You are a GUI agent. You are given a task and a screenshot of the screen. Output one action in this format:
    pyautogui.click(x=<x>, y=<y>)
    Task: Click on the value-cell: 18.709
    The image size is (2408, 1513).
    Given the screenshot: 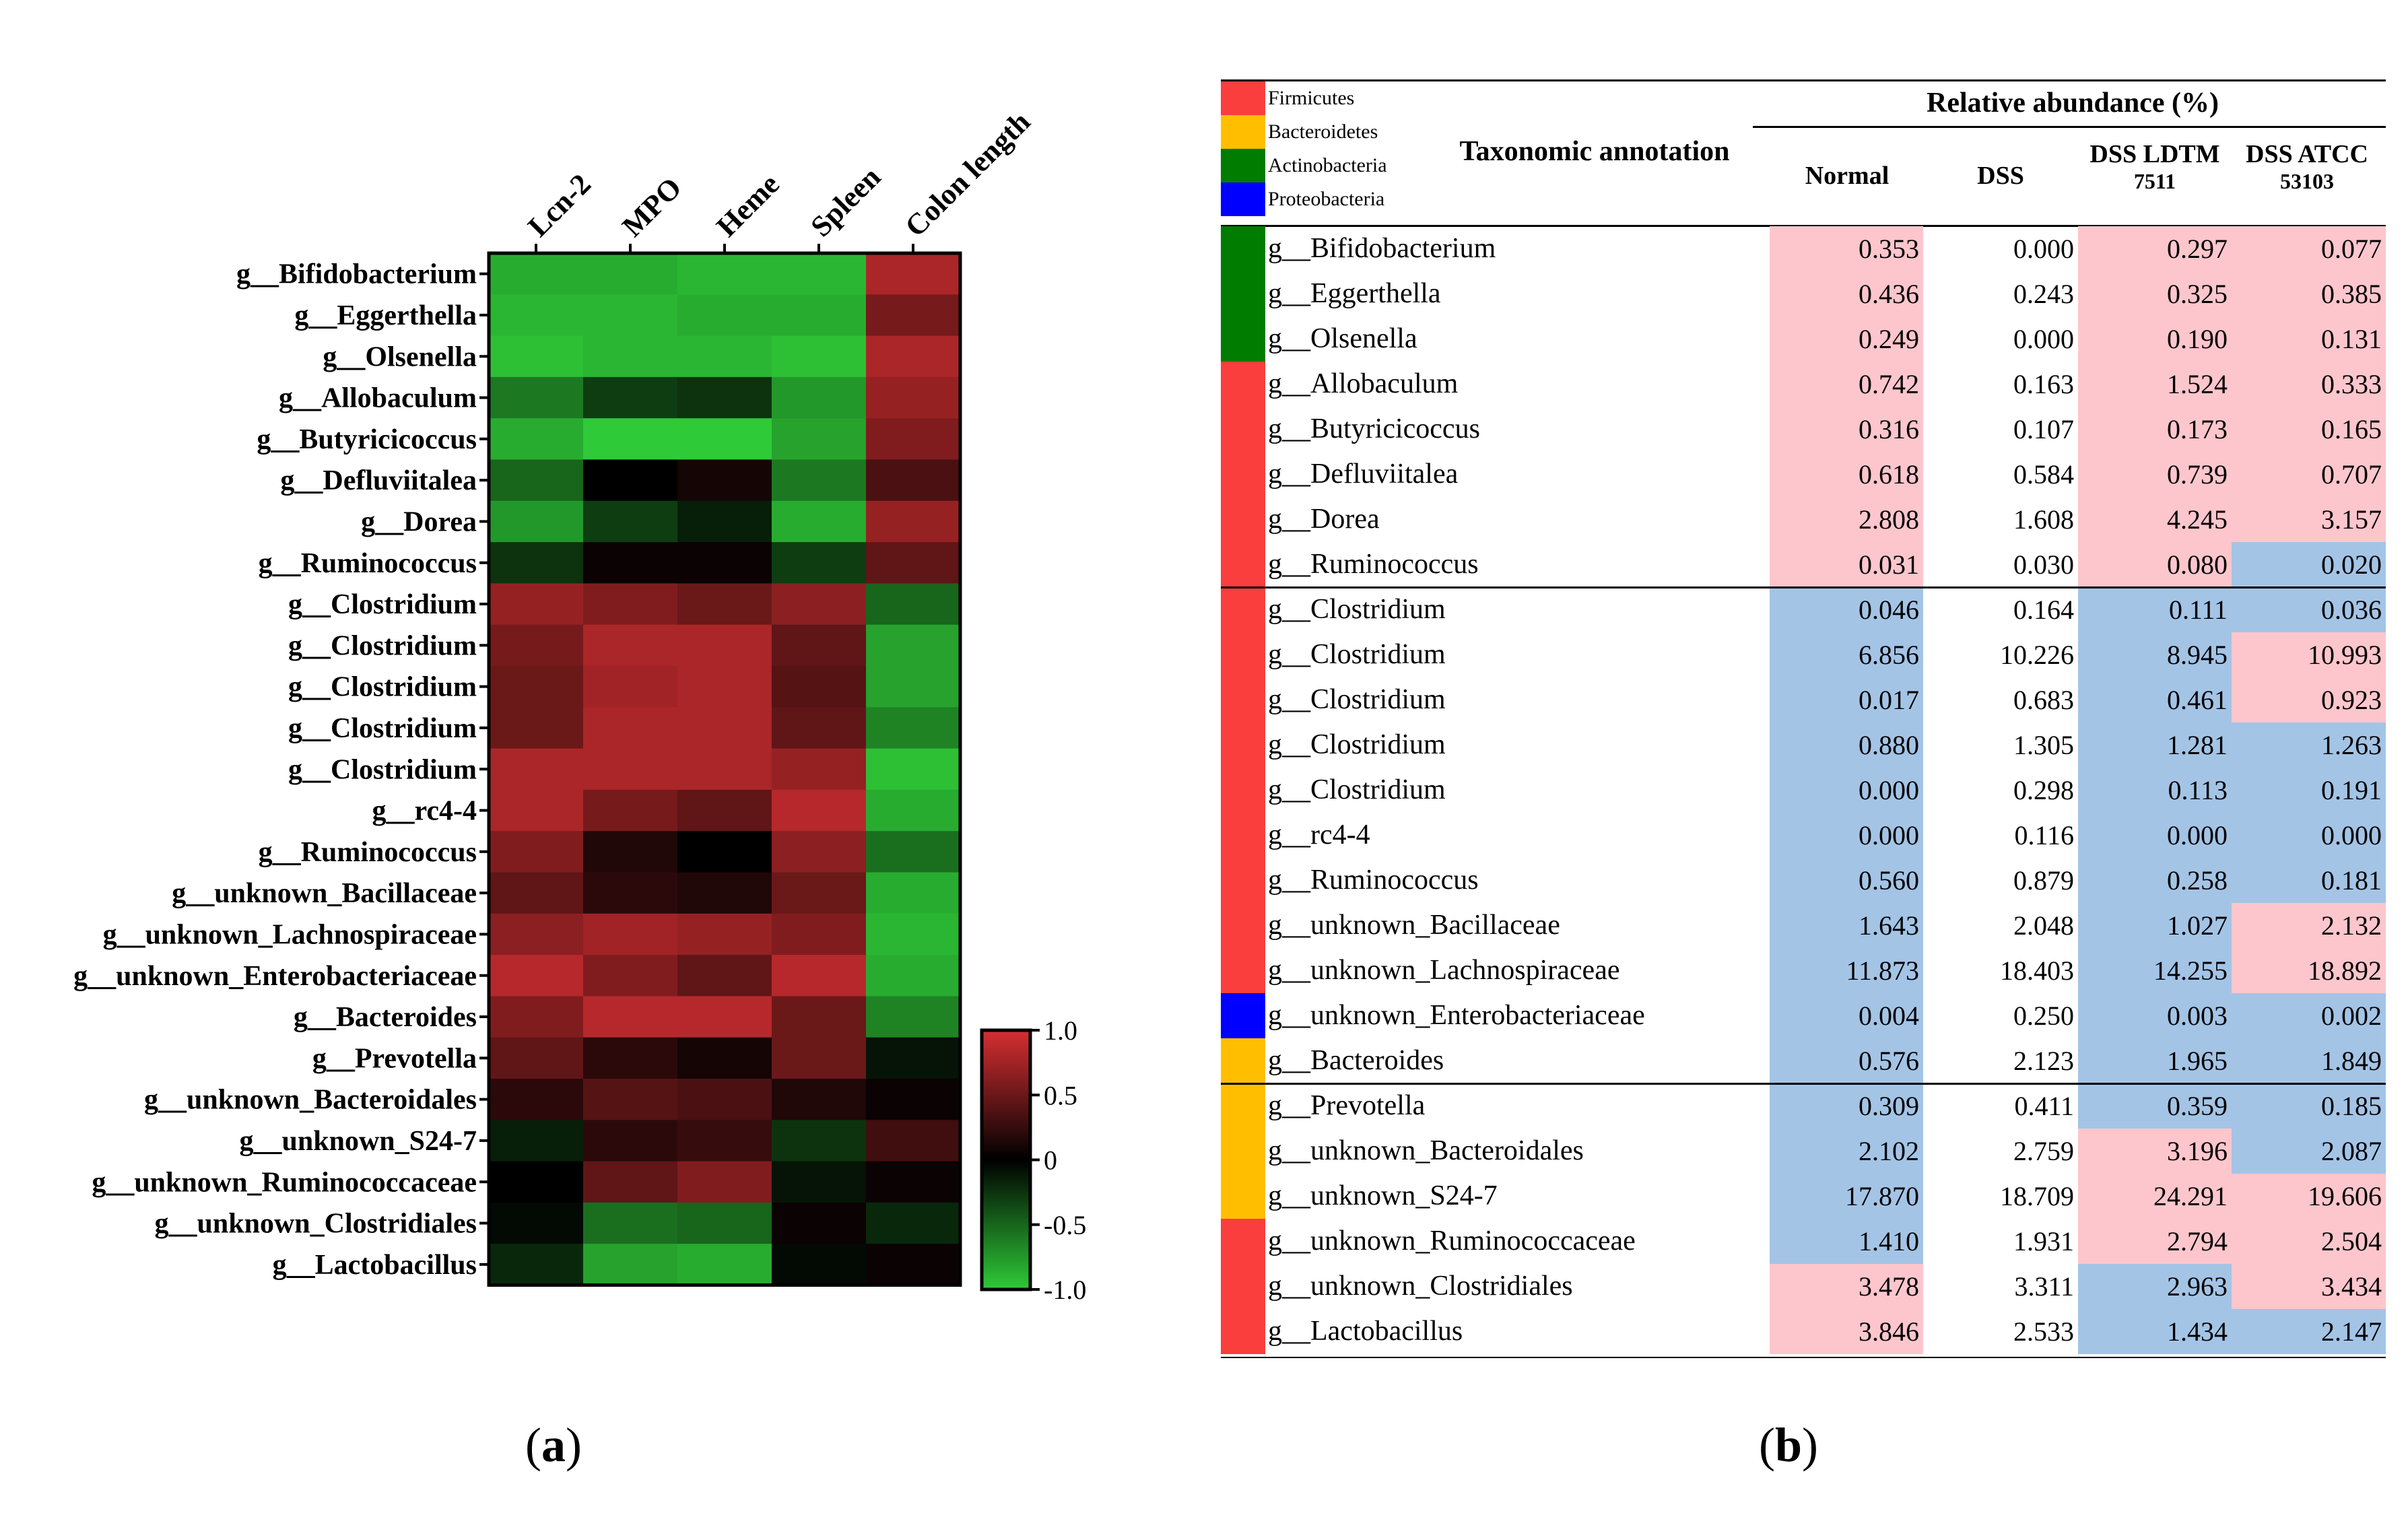 What is the action you would take?
    pyautogui.click(x=2037, y=1196)
    